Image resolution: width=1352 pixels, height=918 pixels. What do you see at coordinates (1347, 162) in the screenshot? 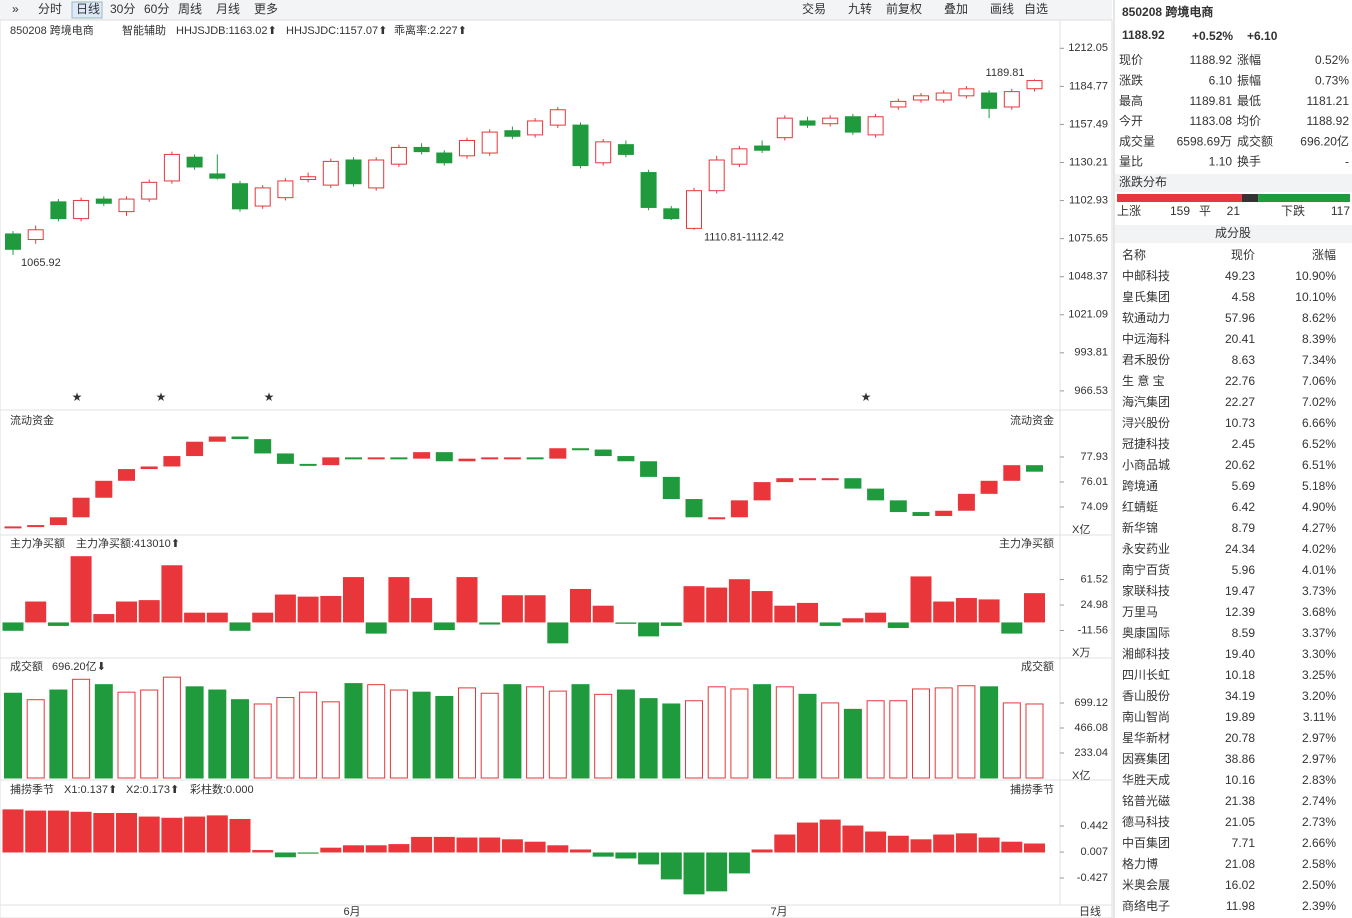
I see `quote-value: -` at bounding box center [1347, 162].